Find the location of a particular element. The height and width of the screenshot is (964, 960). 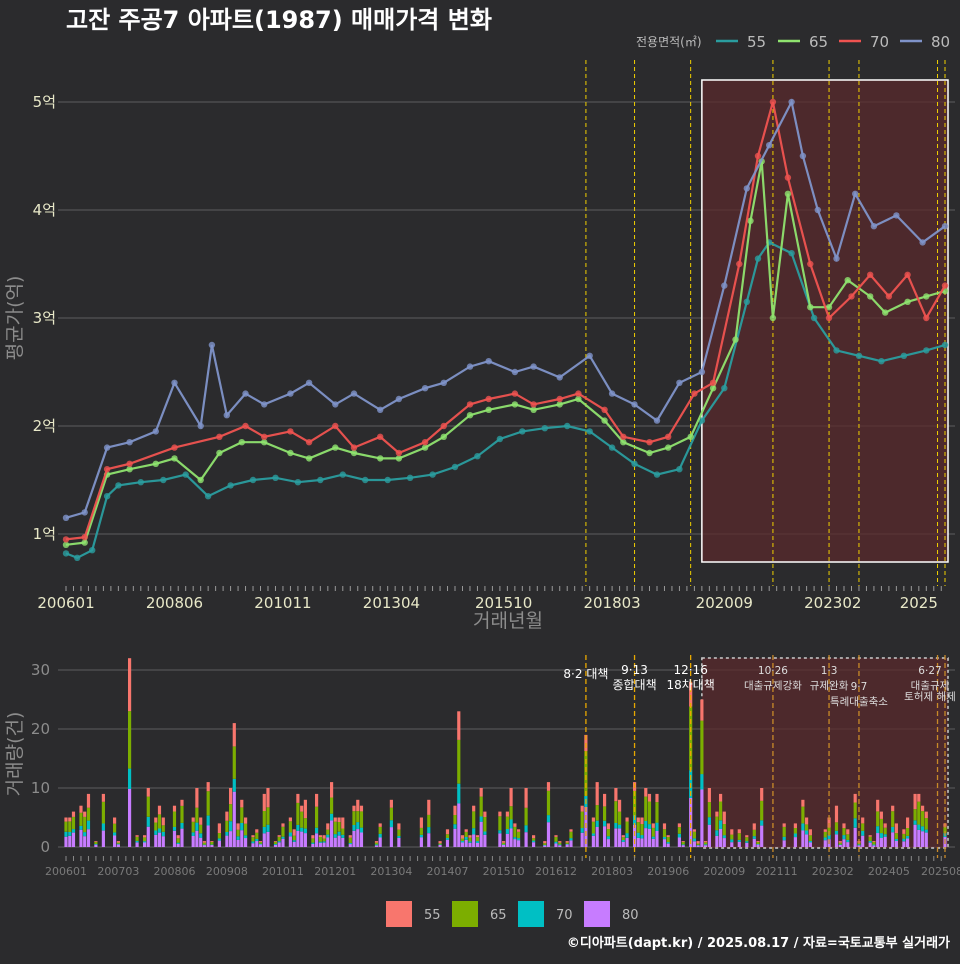

top-legend: 전용면적(㎡) 55 65 70 80 is located at coordinates (793, 42).